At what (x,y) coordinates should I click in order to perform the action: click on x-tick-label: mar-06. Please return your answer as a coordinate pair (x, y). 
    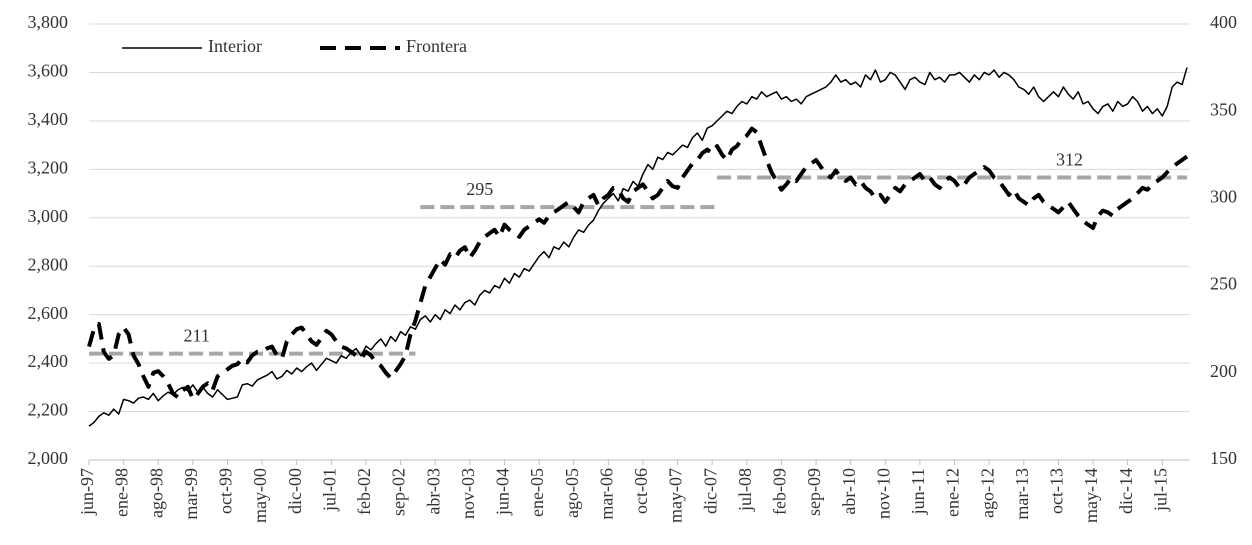
    Looking at the image, I should click on (606, 494).